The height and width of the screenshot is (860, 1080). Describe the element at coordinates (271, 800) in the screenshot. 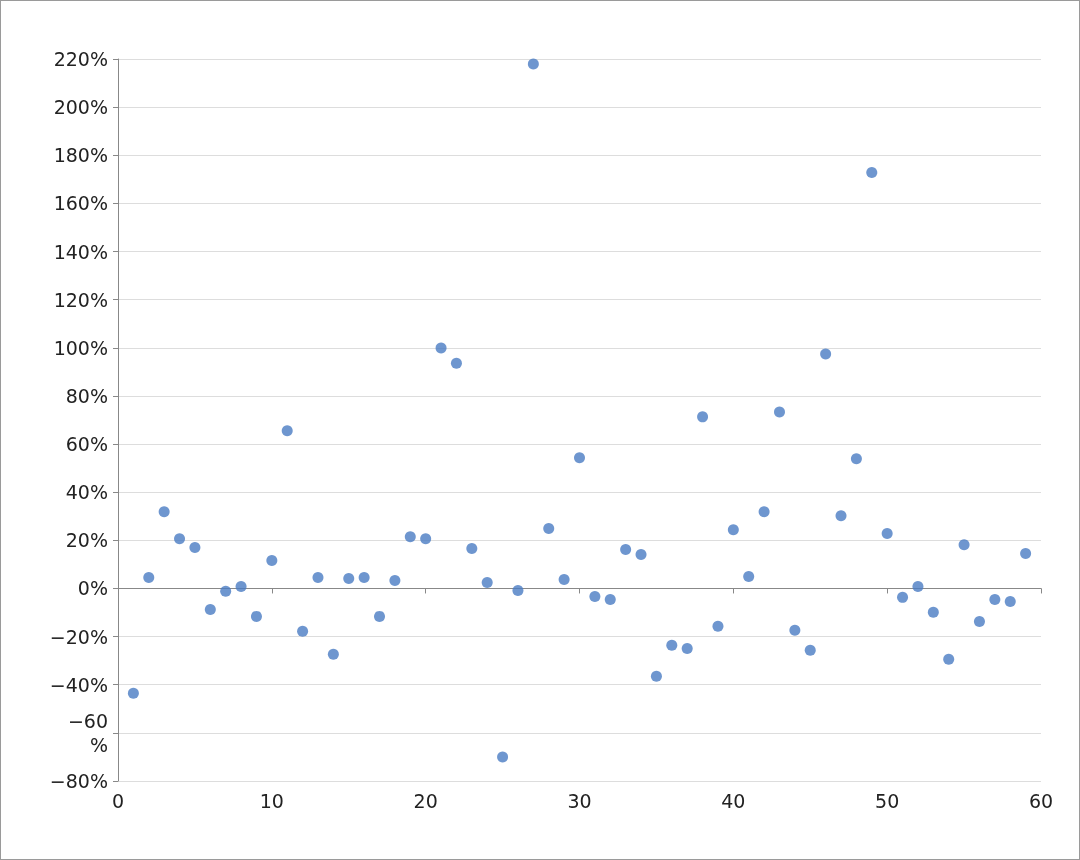

I see `x-tick-label: 10` at that location.